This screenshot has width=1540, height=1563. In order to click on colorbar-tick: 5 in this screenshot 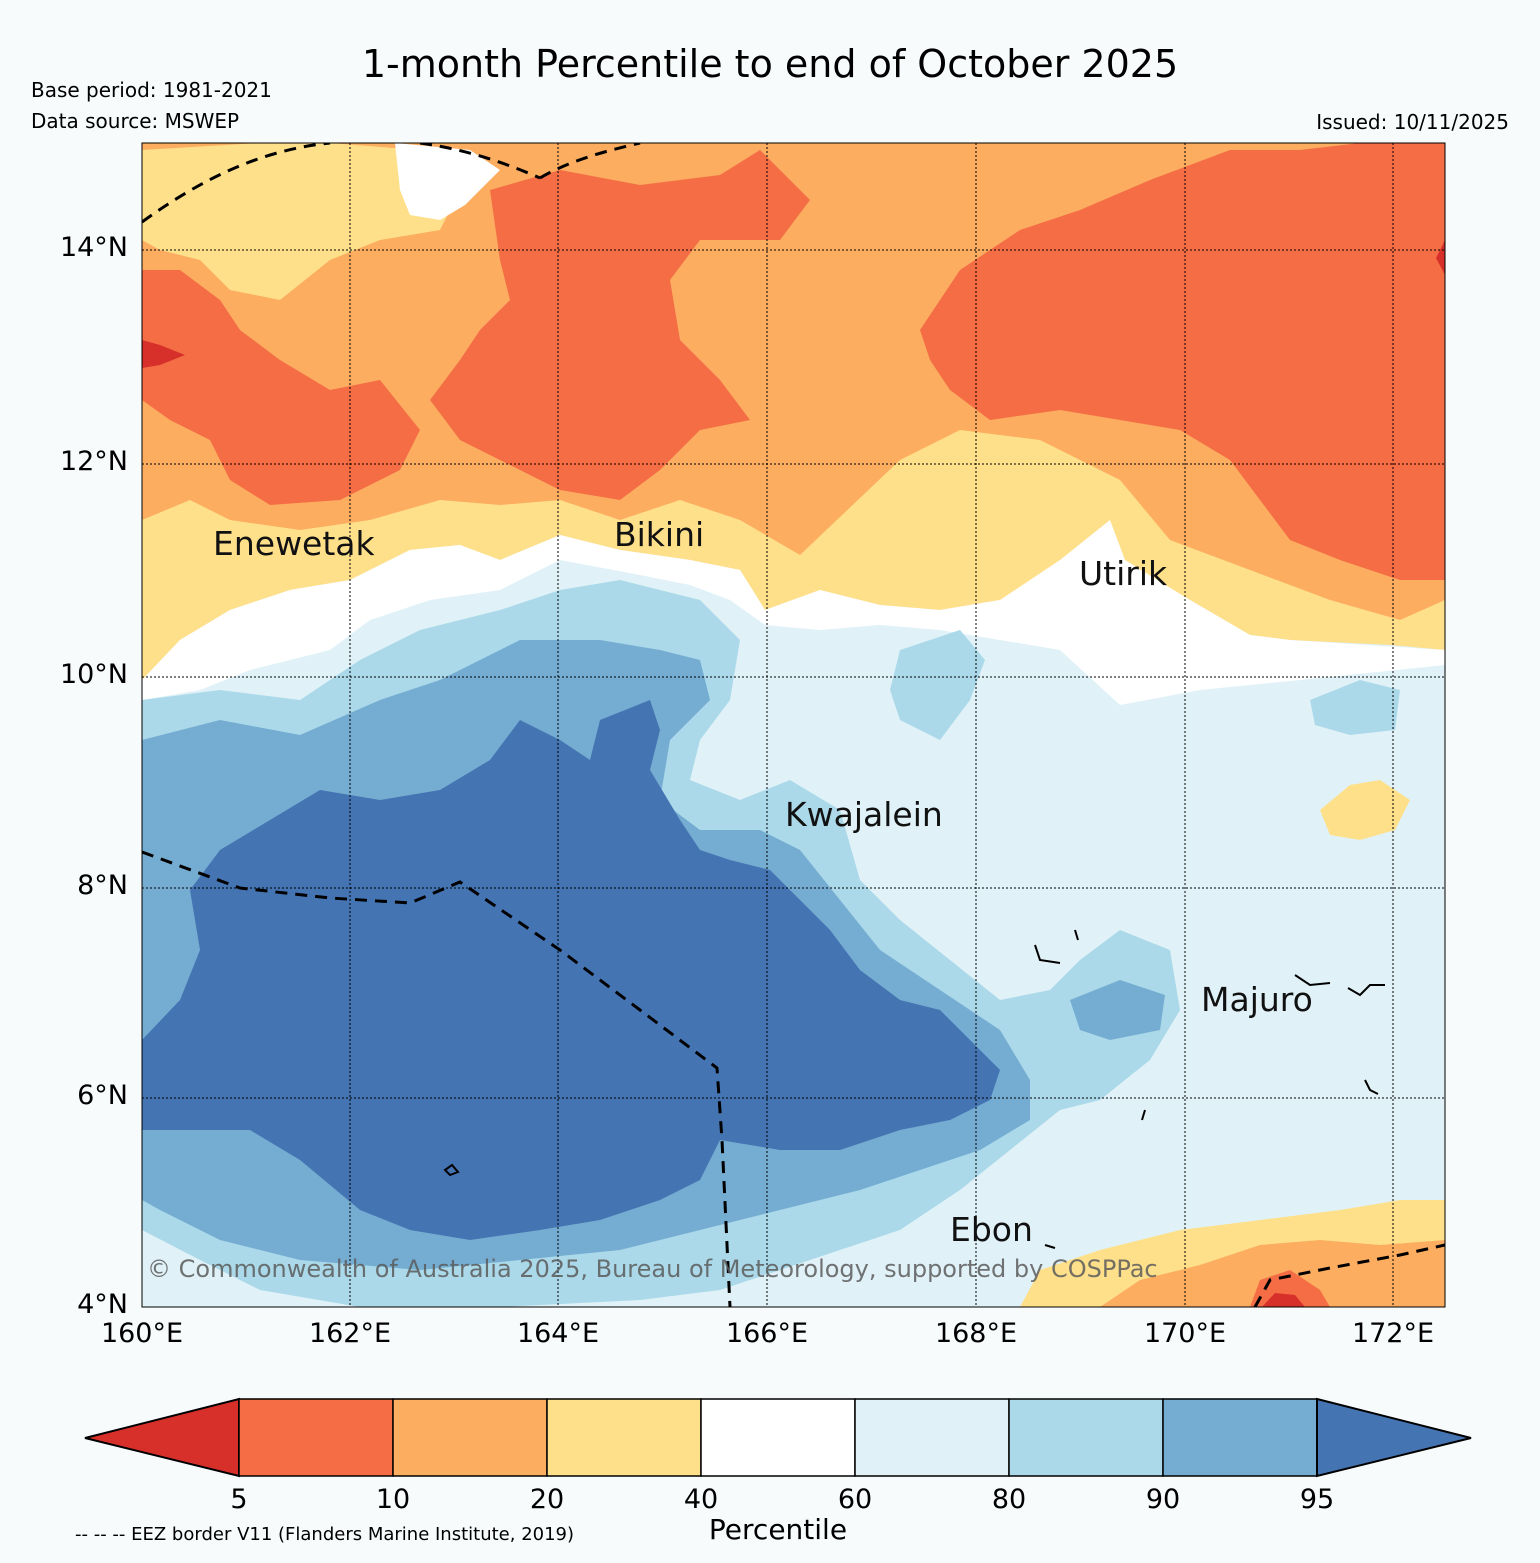, I will do `click(239, 1499)`.